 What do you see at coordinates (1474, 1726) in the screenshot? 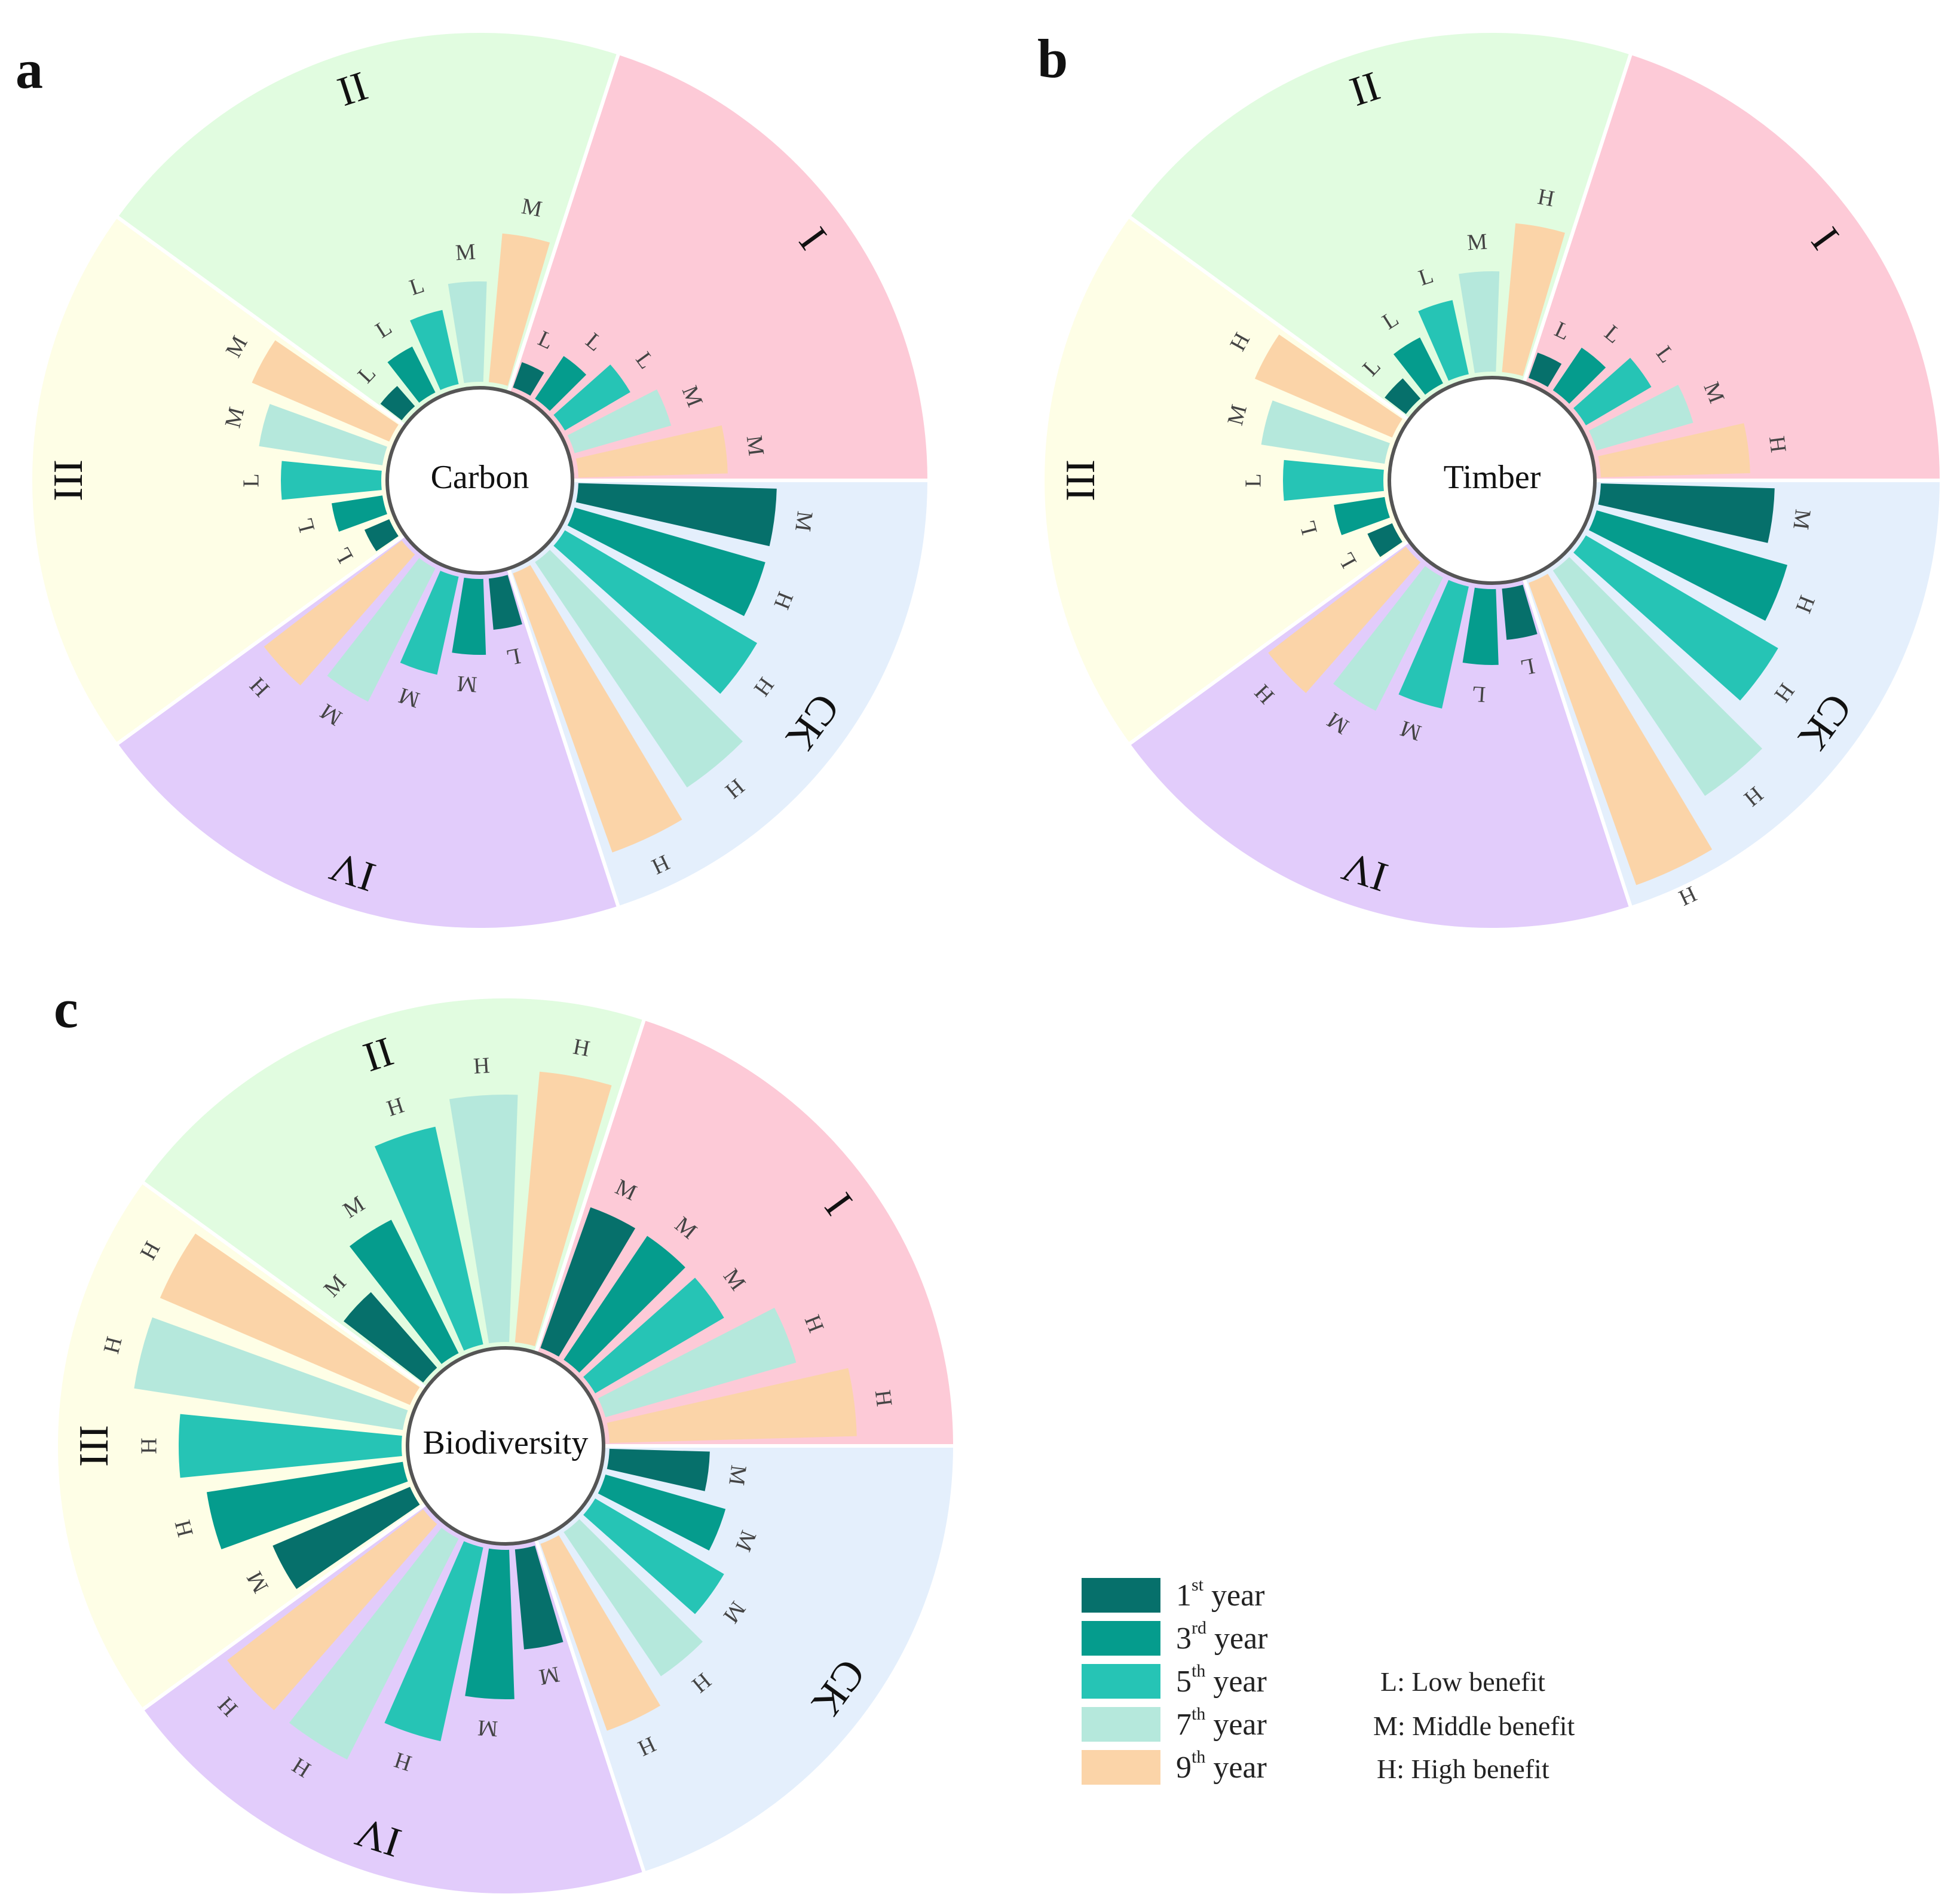
I see `benefit-key-middle: M: Middle benefit` at bounding box center [1474, 1726].